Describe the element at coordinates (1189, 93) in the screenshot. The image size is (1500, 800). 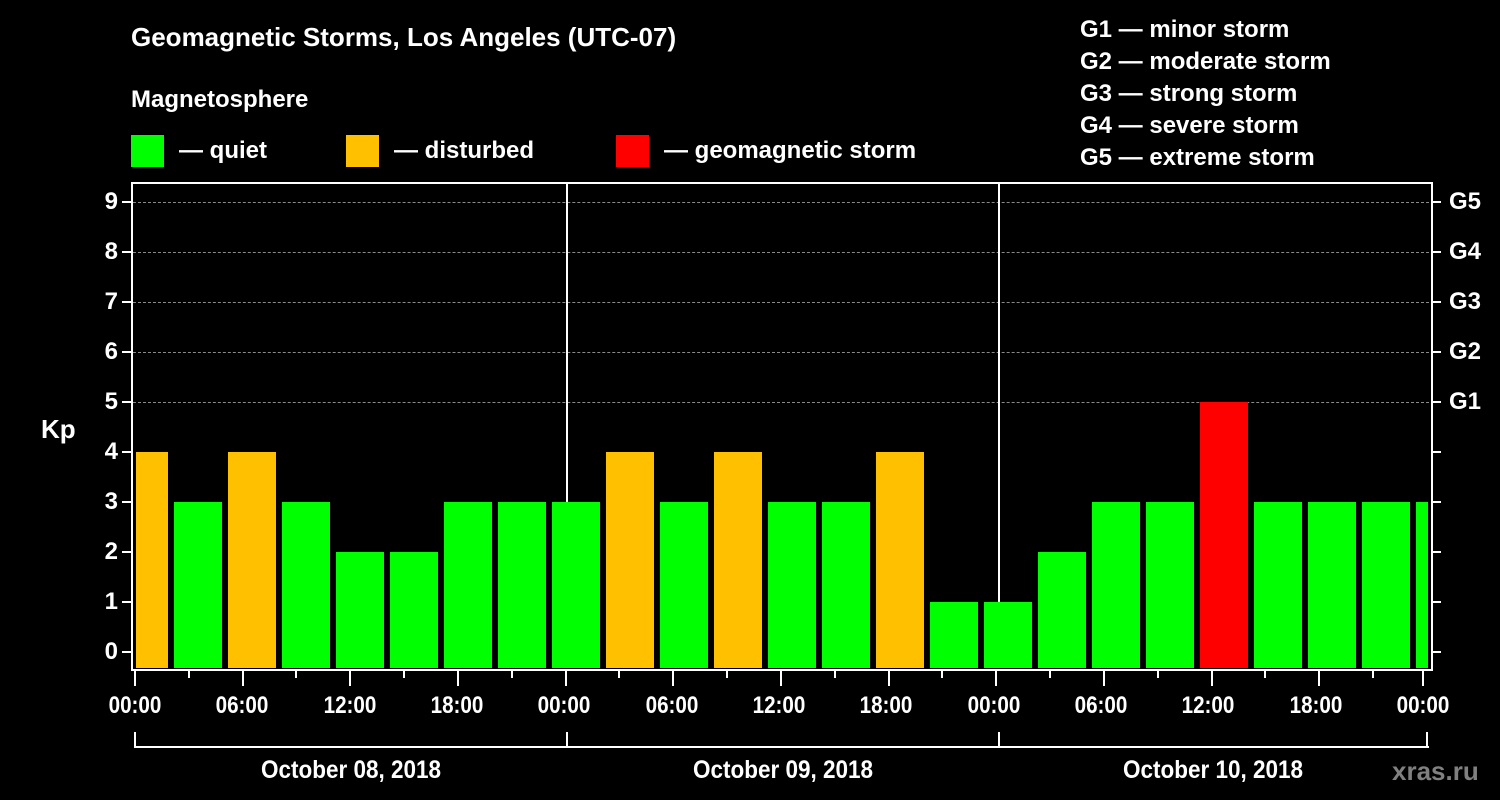
I see `storm-scale-g3: G3 — strong storm` at that location.